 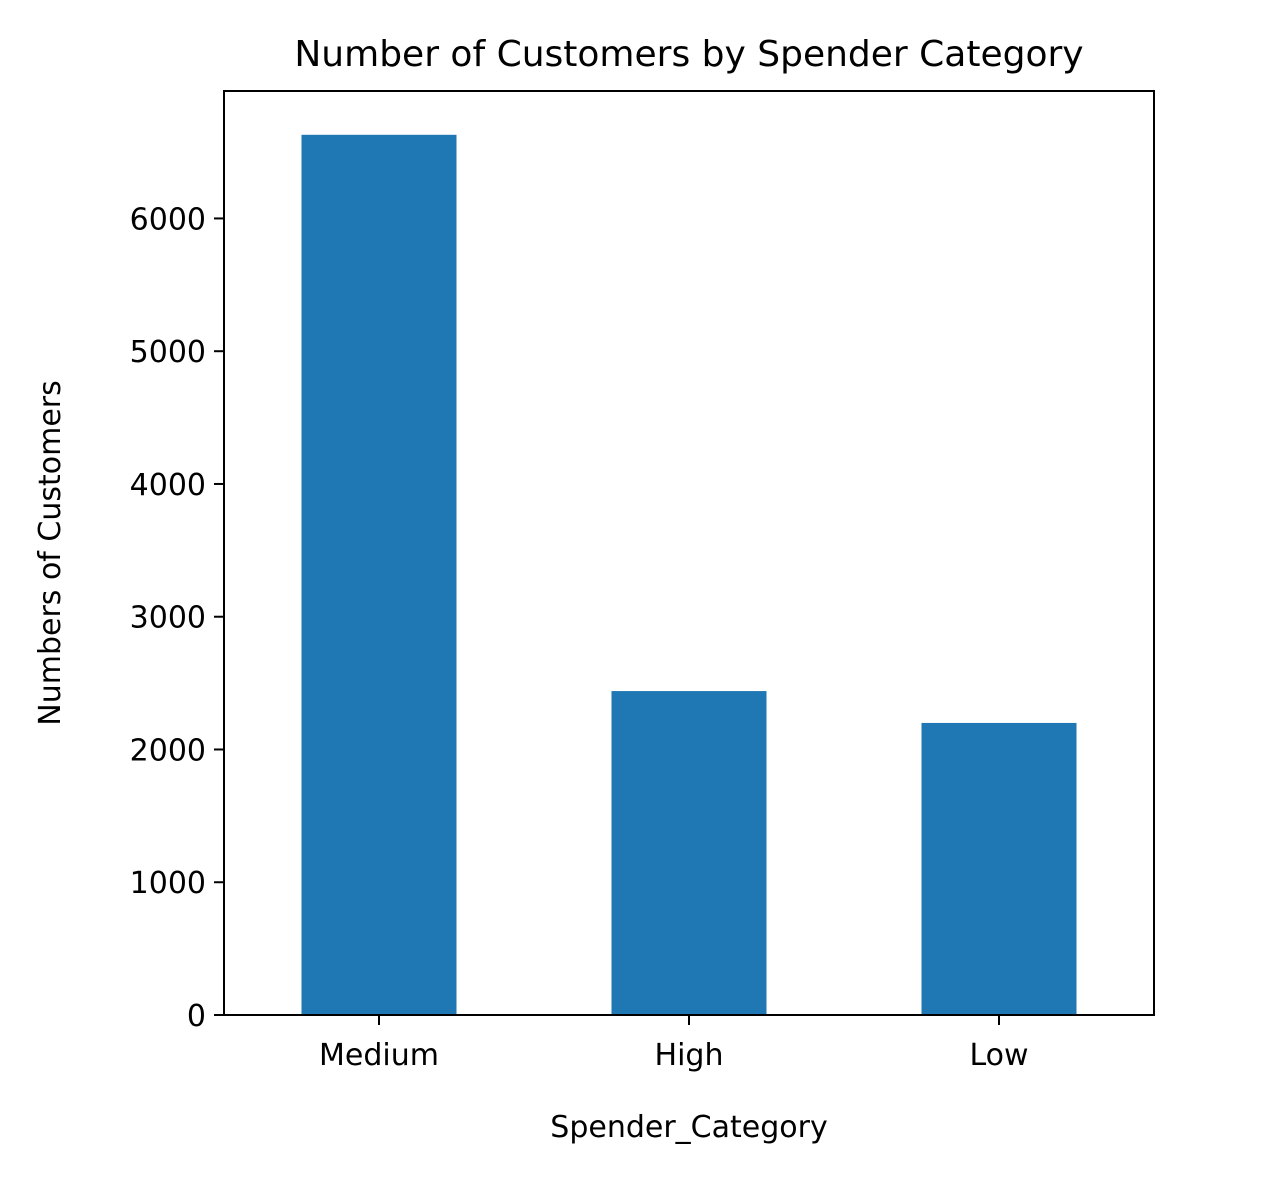 I want to click on bar-medium, so click(x=379, y=574).